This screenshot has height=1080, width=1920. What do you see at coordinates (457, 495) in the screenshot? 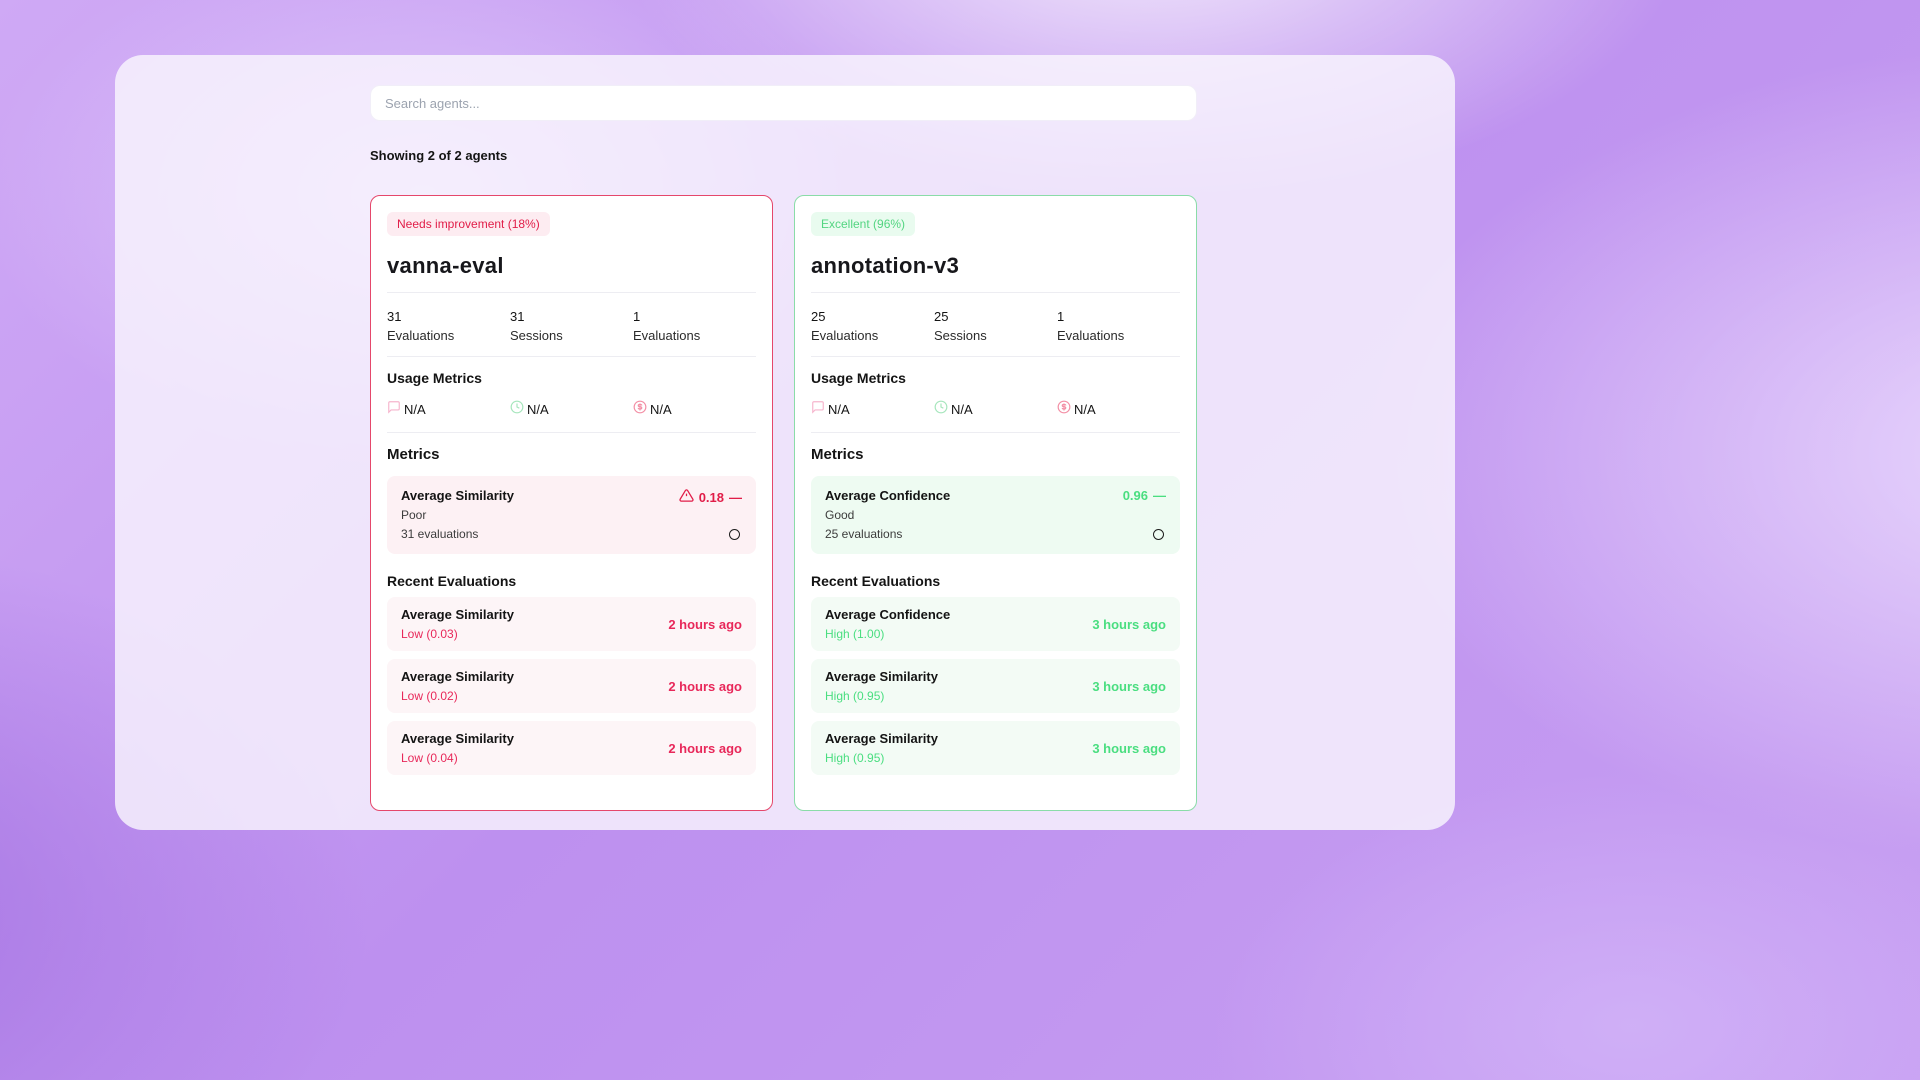
I see `metric-name: Average Similarity` at bounding box center [457, 495].